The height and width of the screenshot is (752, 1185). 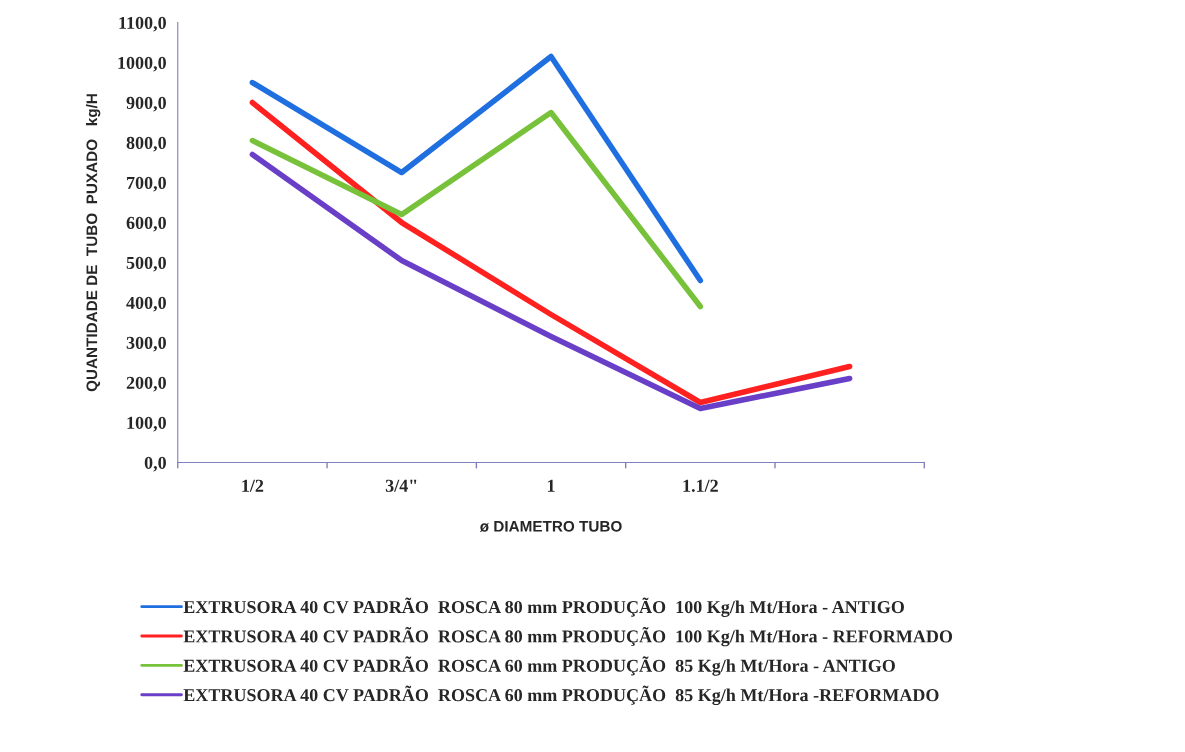 What do you see at coordinates (550, 526) in the screenshot?
I see `x-axis-title: ø DIAMETRO TUBO` at bounding box center [550, 526].